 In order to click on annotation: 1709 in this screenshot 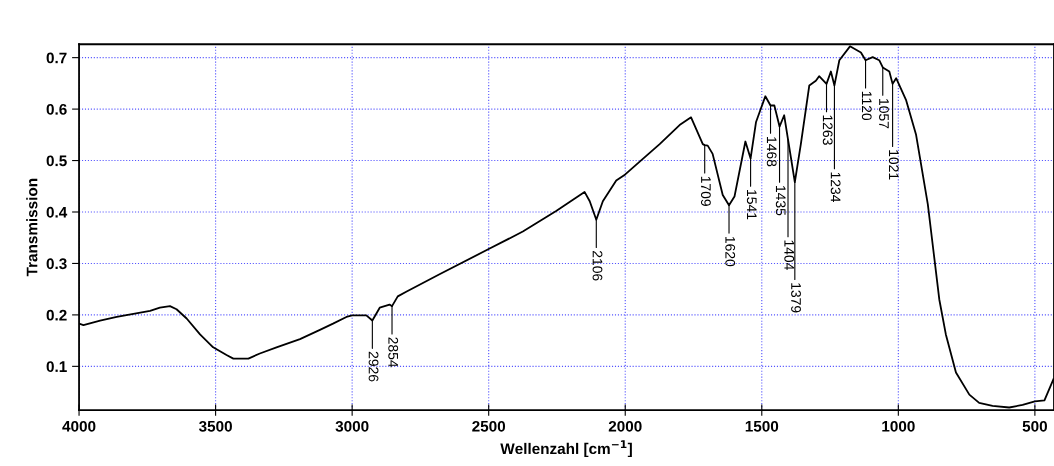, I will do `click(705, 191)`.